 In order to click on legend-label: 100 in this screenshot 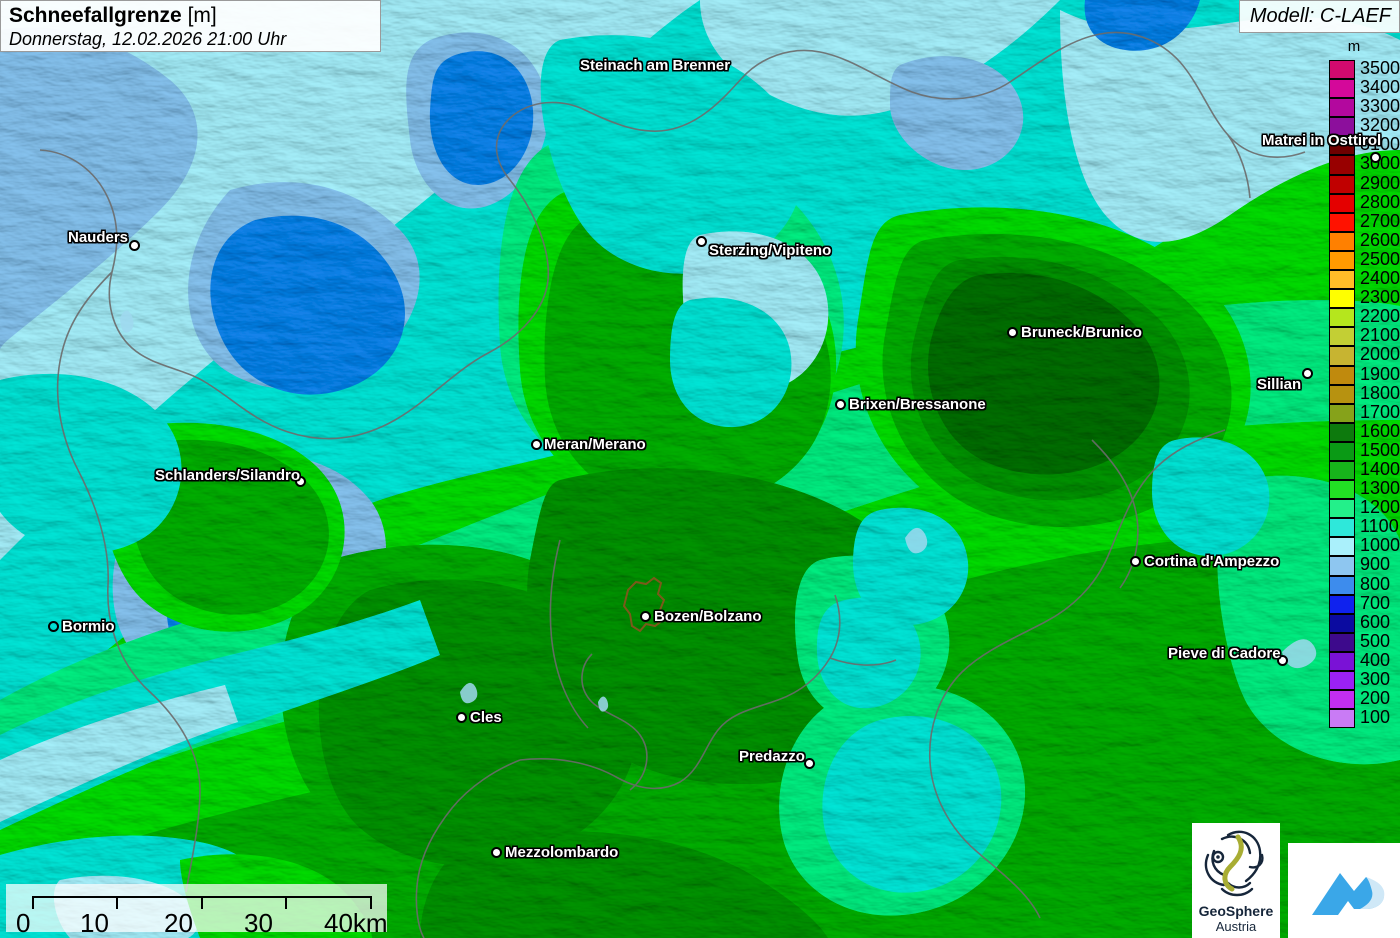, I will do `click(1375, 717)`.